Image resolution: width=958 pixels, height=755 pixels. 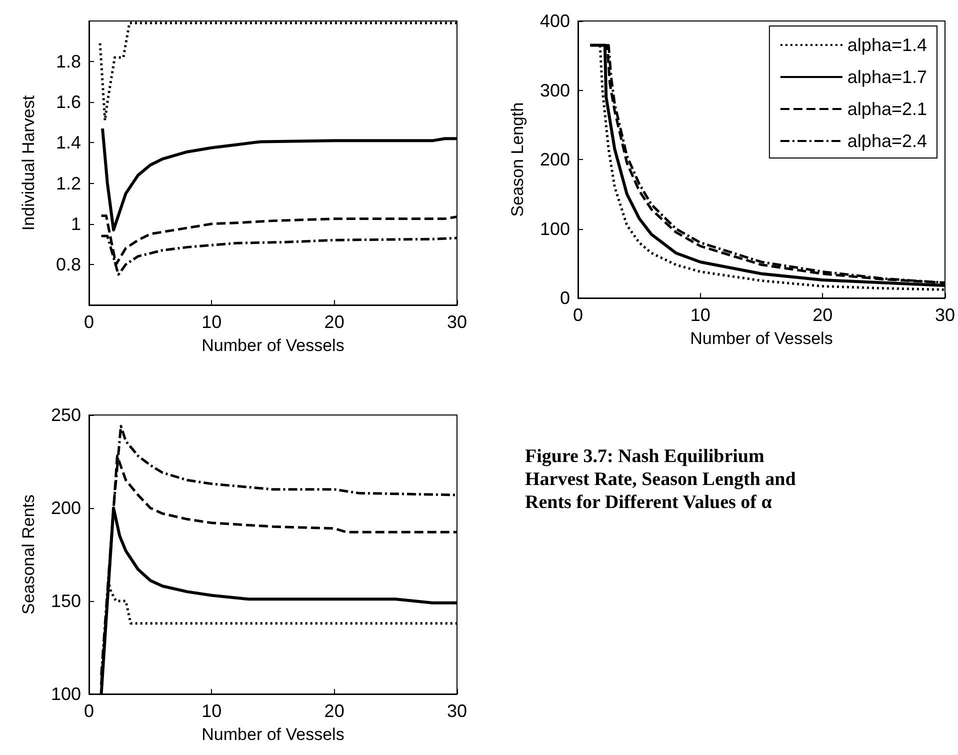 What do you see at coordinates (887, 109) in the screenshot?
I see `legend-label: alpha=2.1` at bounding box center [887, 109].